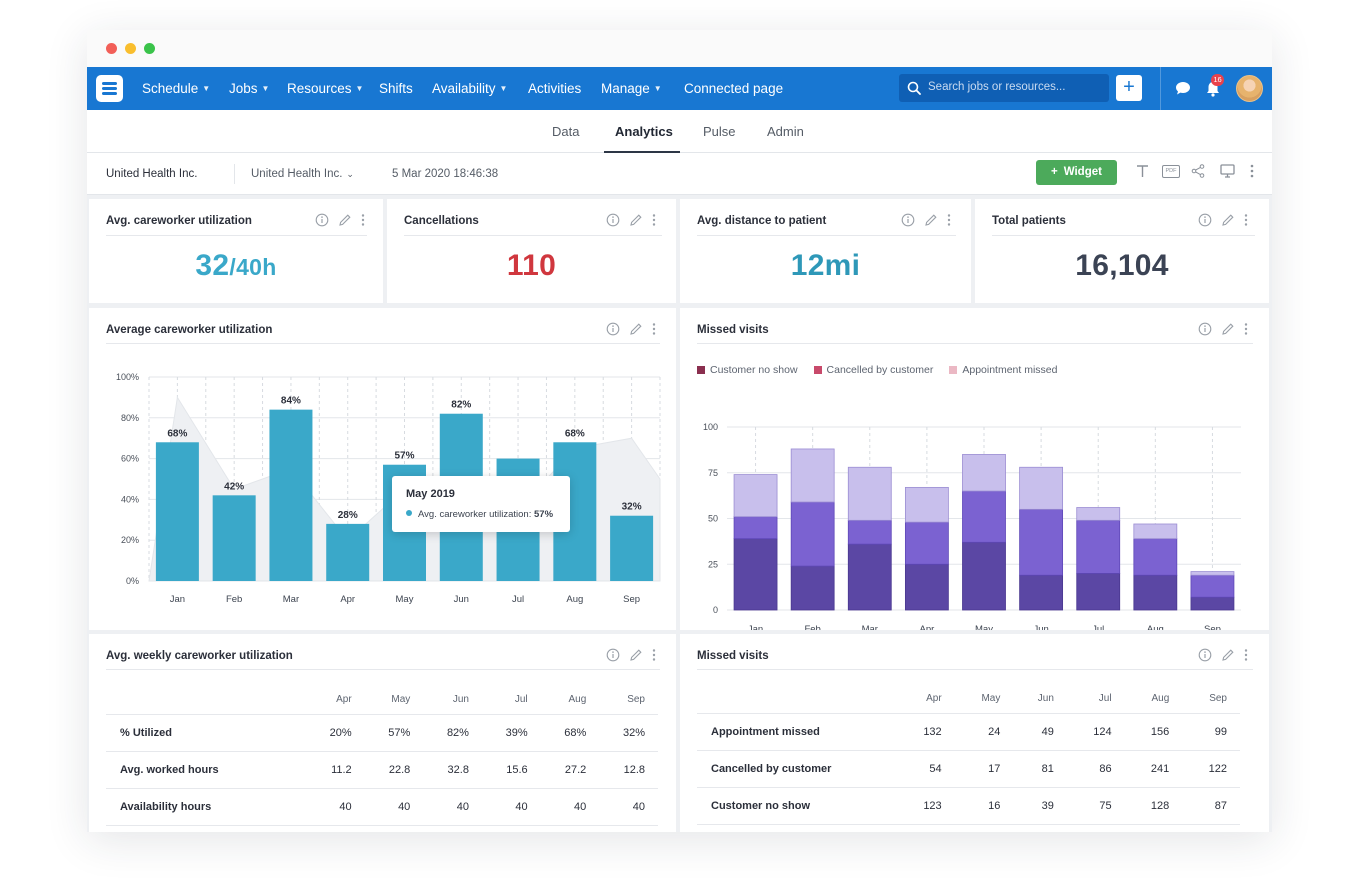 The width and height of the screenshot is (1360, 895). Describe the element at coordinates (1249, 88) in the screenshot. I see `avatar` at that location.